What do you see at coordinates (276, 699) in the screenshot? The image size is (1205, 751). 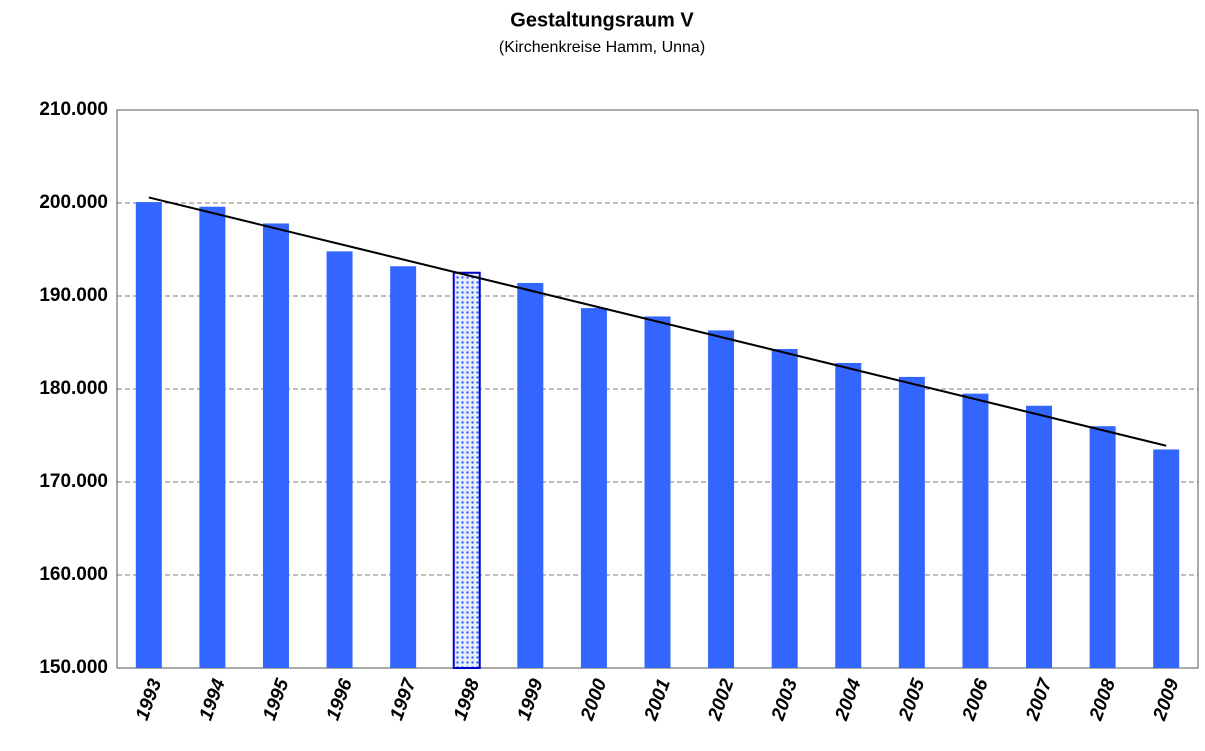 I see `x-tick-label: 1995` at bounding box center [276, 699].